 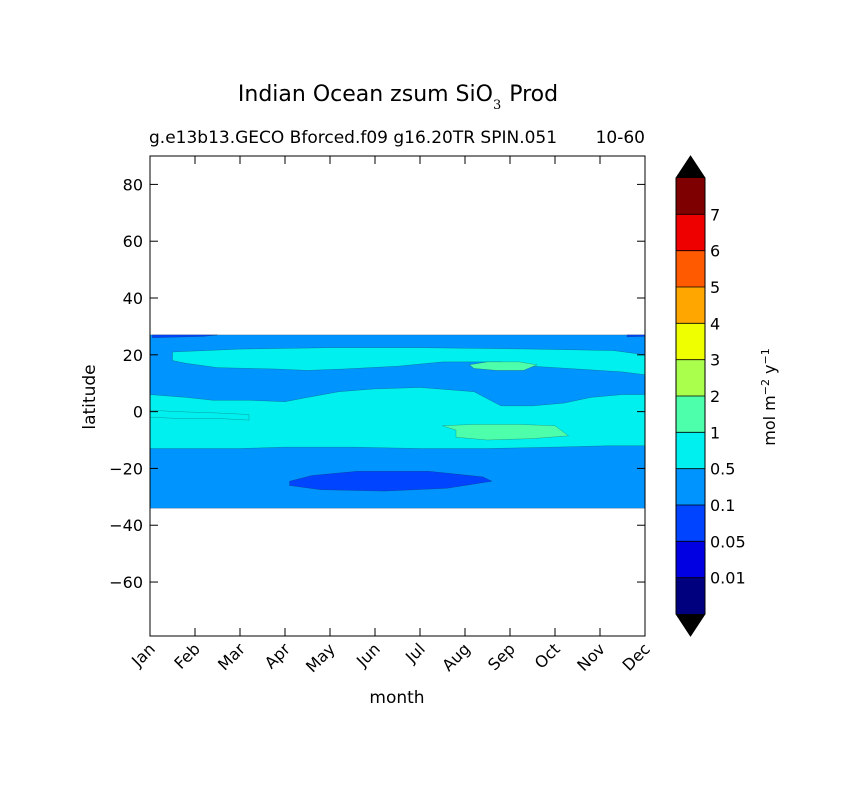 What do you see at coordinates (722, 469) in the screenshot?
I see `colorbar-tick-label: 0.5` at bounding box center [722, 469].